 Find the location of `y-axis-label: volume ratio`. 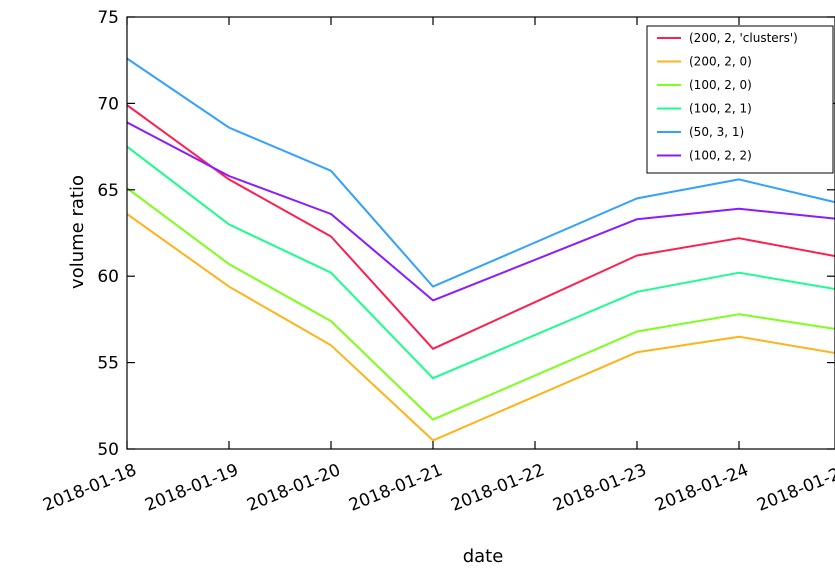

y-axis-label: volume ratio is located at coordinates (77, 232).